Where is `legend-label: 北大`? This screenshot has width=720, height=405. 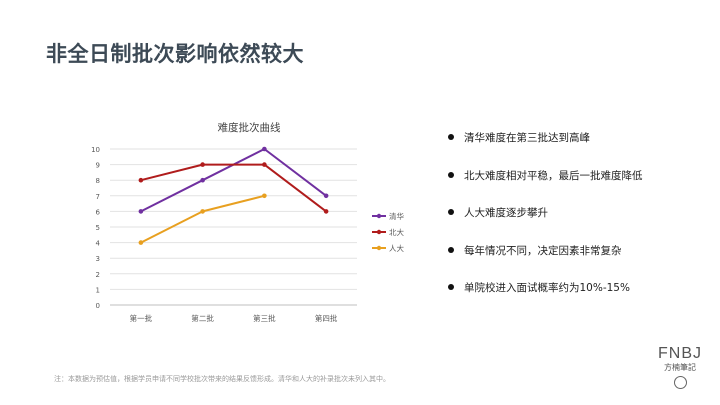
legend-label: 北大 is located at coordinates (396, 232).